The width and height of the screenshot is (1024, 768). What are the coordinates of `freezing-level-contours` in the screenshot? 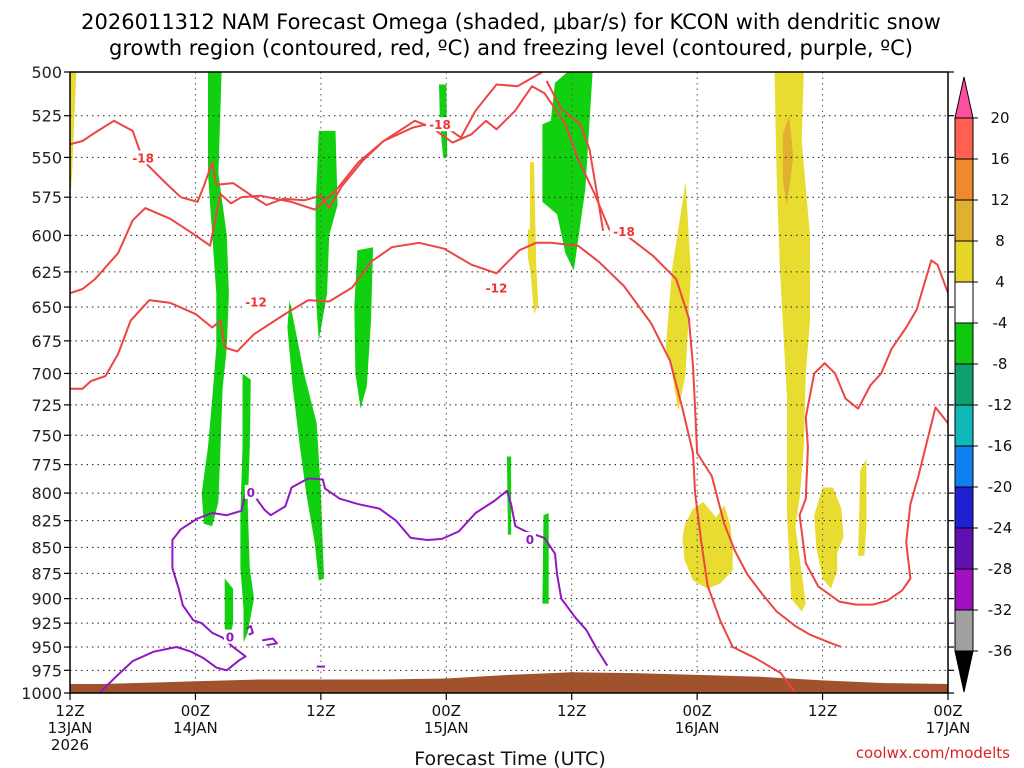 It's located at (353, 585).